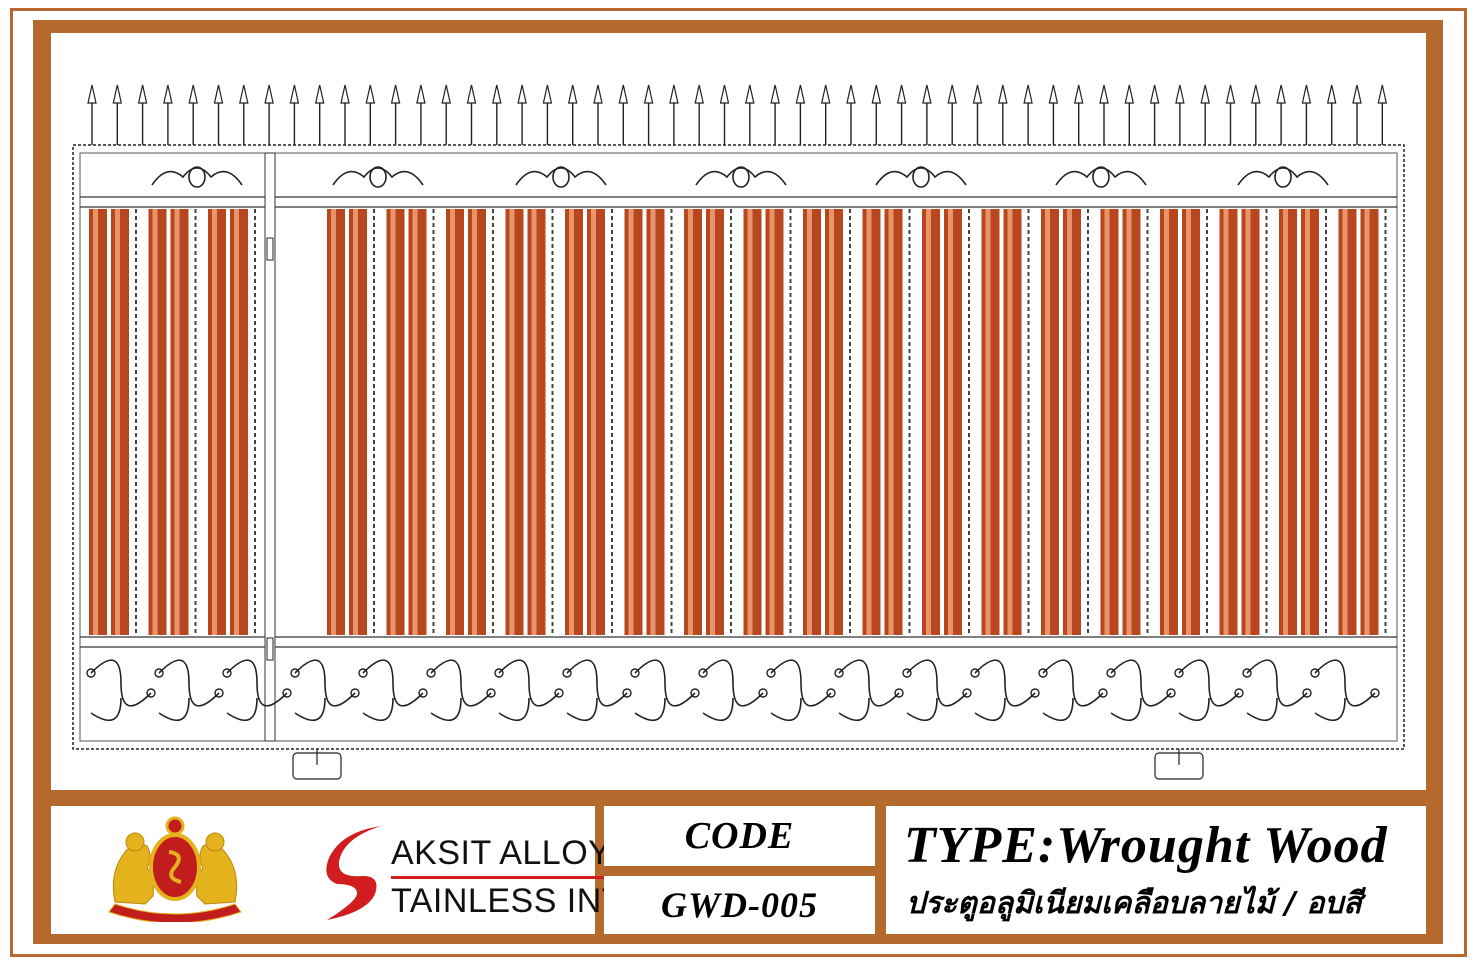 The height and width of the screenshot is (967, 1479). I want to click on code-label-panel: CODE, so click(739, 836).